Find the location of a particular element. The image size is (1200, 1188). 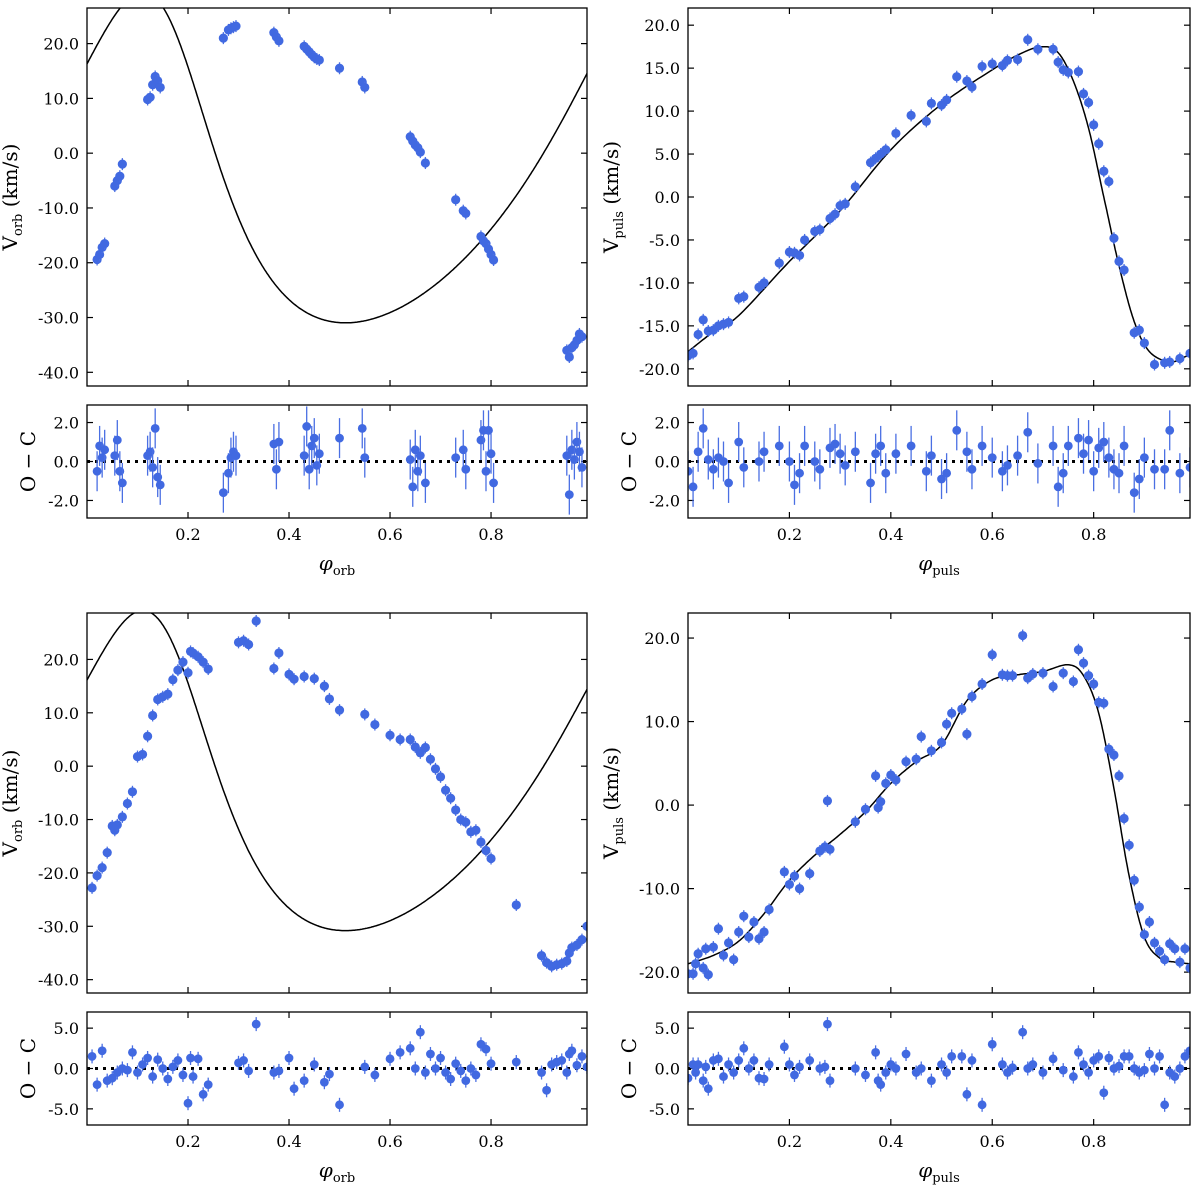

panel-bottom-left-main-ytick-label: -40.0 is located at coordinates (58, 980).